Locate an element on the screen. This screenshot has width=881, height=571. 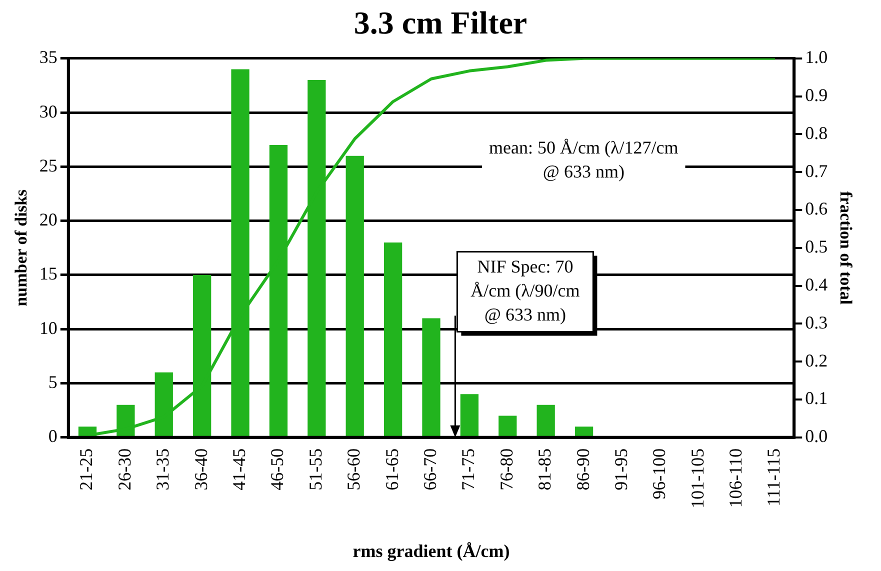
x-tick-label: 101-105 is located at coordinates (697, 478).